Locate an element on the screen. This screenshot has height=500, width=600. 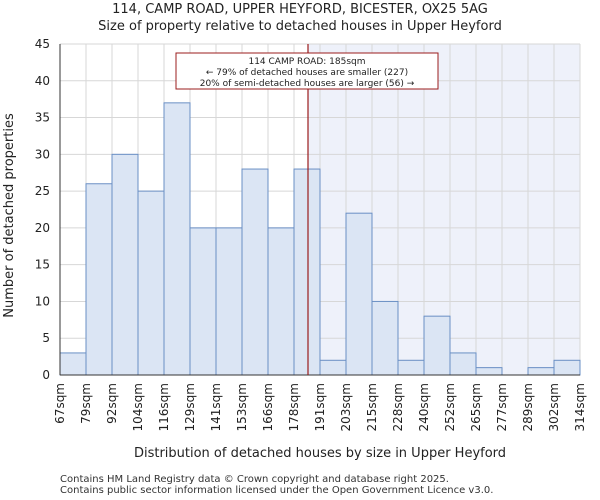
x-tick-label: 314sqm is located at coordinates (580, 407).